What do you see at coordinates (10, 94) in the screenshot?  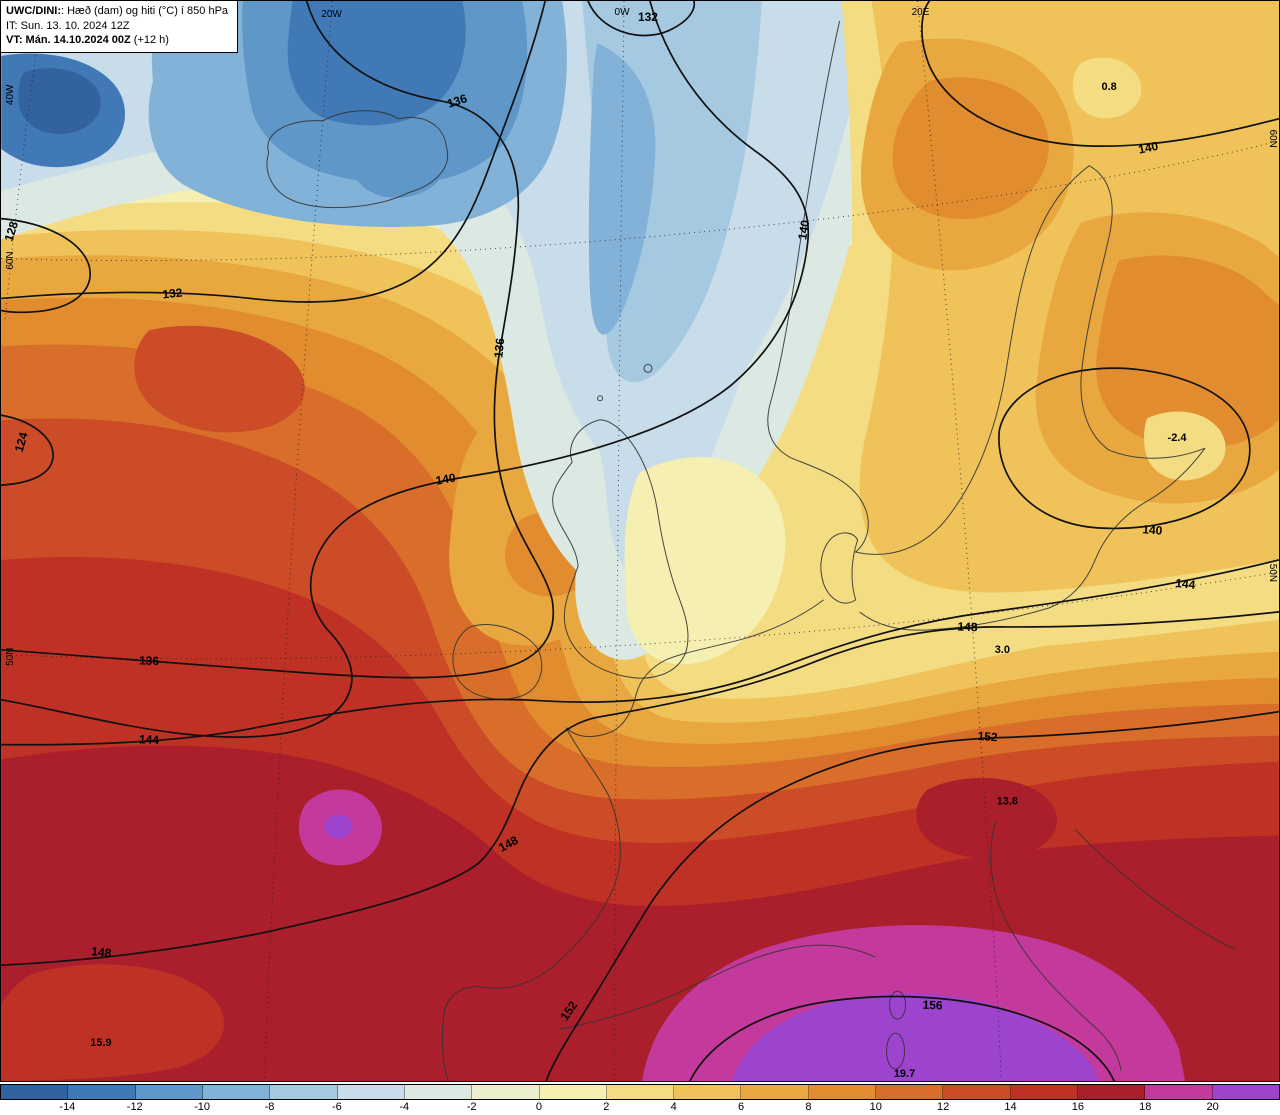 I see `graticule-label: 40W` at bounding box center [10, 94].